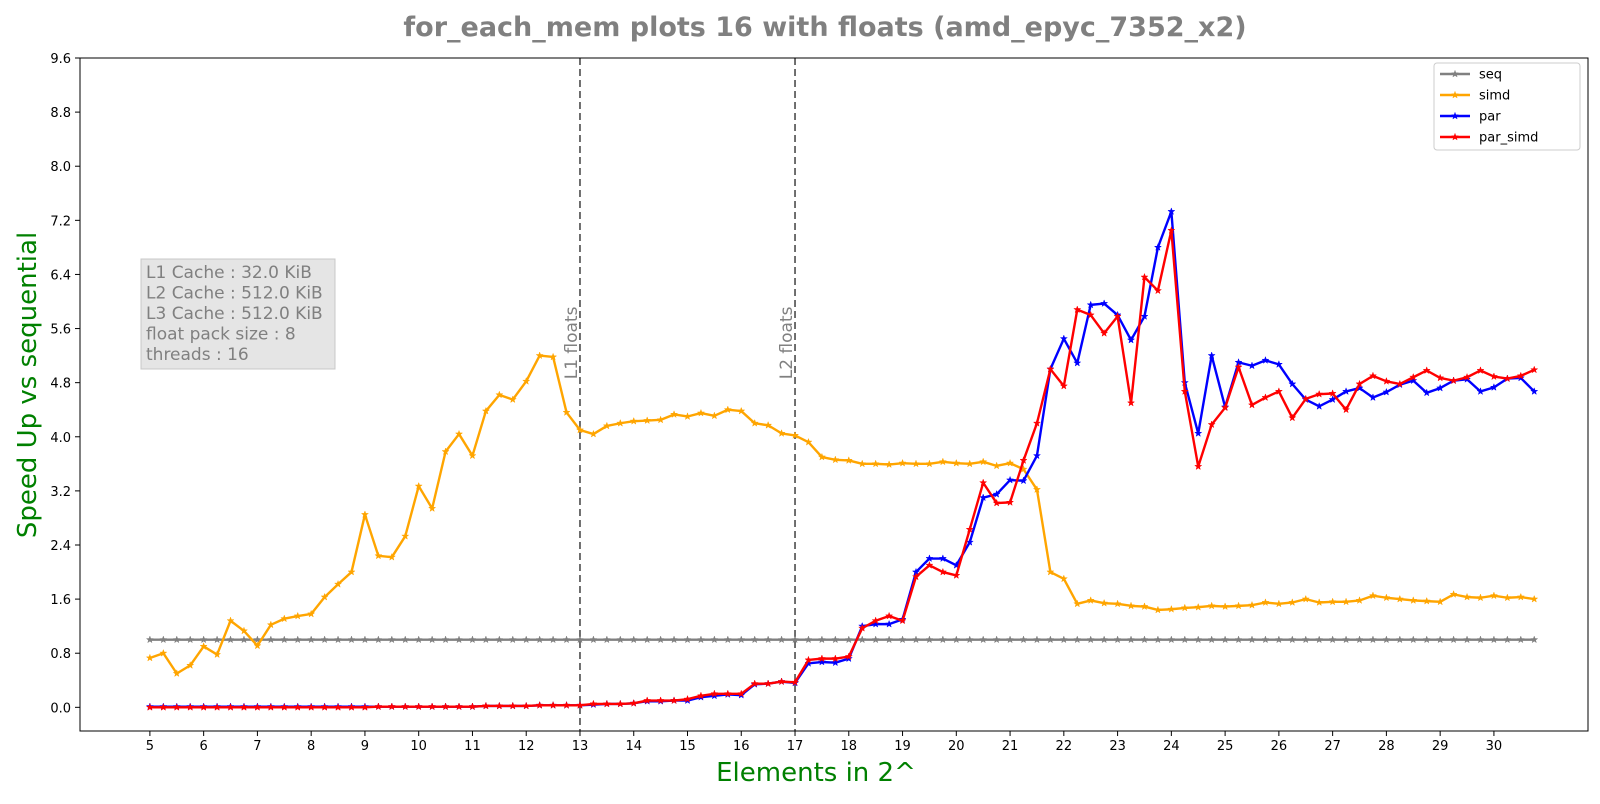 Image resolution: width=1600 pixels, height=804 pixels. What do you see at coordinates (204, 746) in the screenshot?
I see `x-tick-label: 6` at bounding box center [204, 746].